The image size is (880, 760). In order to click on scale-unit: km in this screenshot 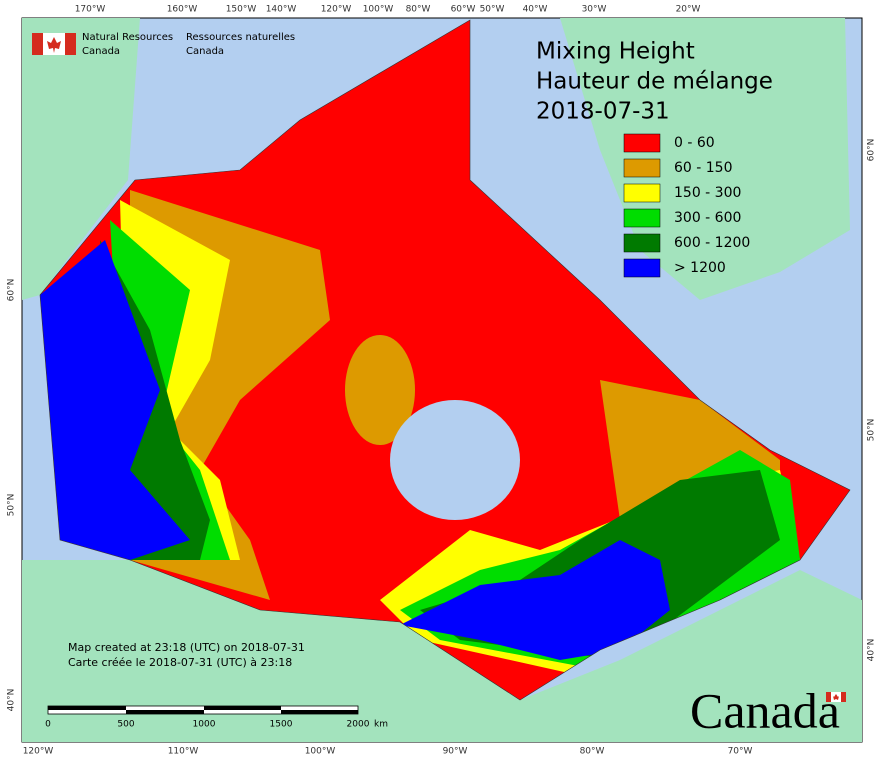, I will do `click(381, 725)`.